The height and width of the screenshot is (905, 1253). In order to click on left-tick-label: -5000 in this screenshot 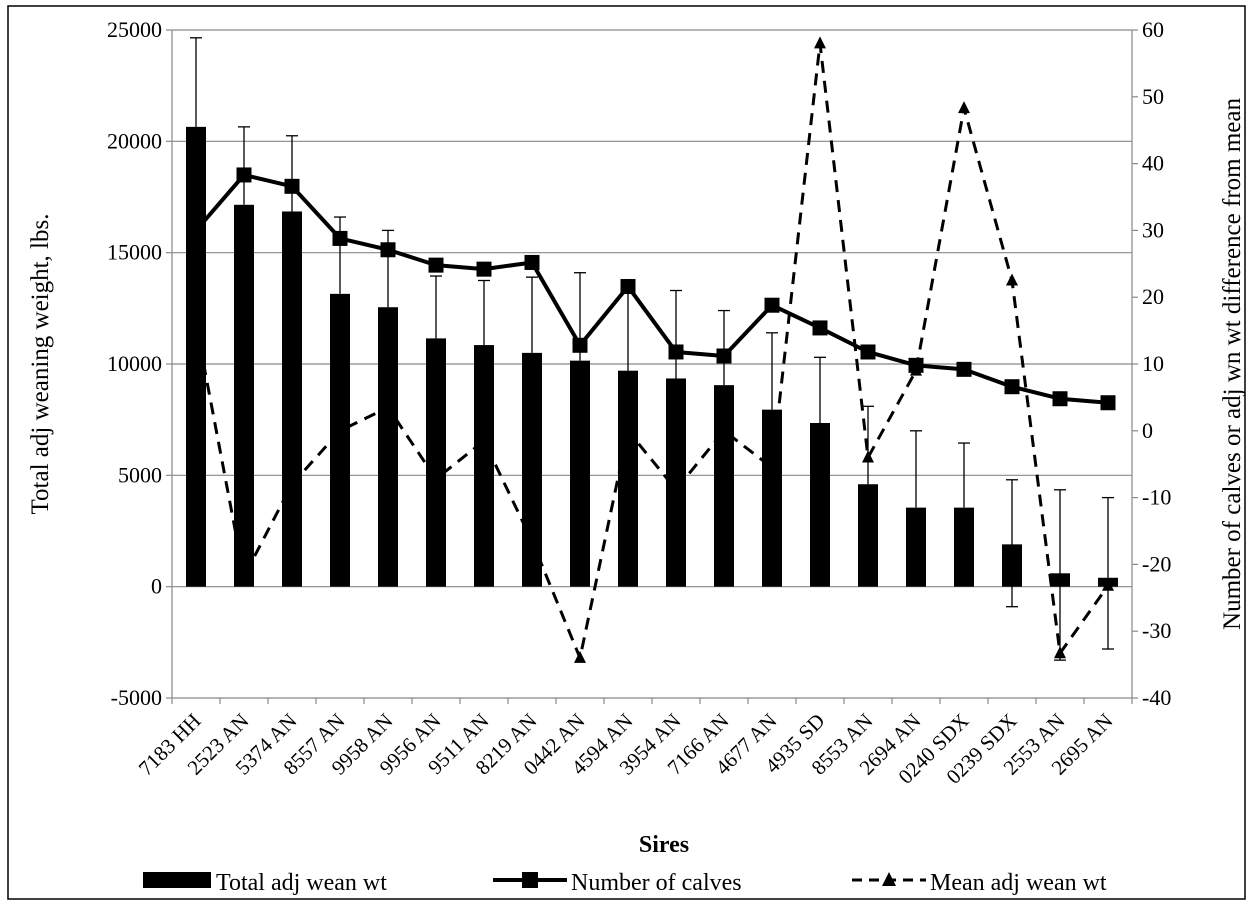, I will do `click(136, 697)`.